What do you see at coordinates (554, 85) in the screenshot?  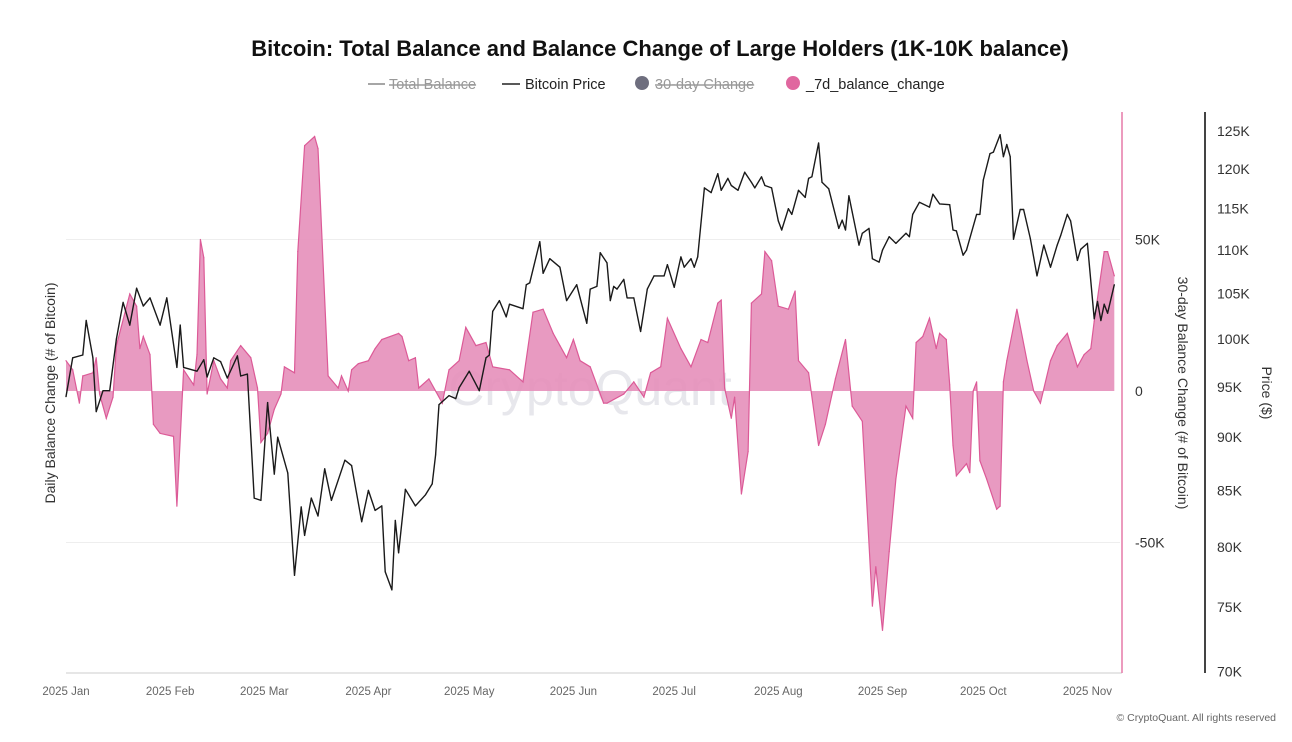 I see `legend-item-bitcoin-price: Bitcoin Price` at bounding box center [554, 85].